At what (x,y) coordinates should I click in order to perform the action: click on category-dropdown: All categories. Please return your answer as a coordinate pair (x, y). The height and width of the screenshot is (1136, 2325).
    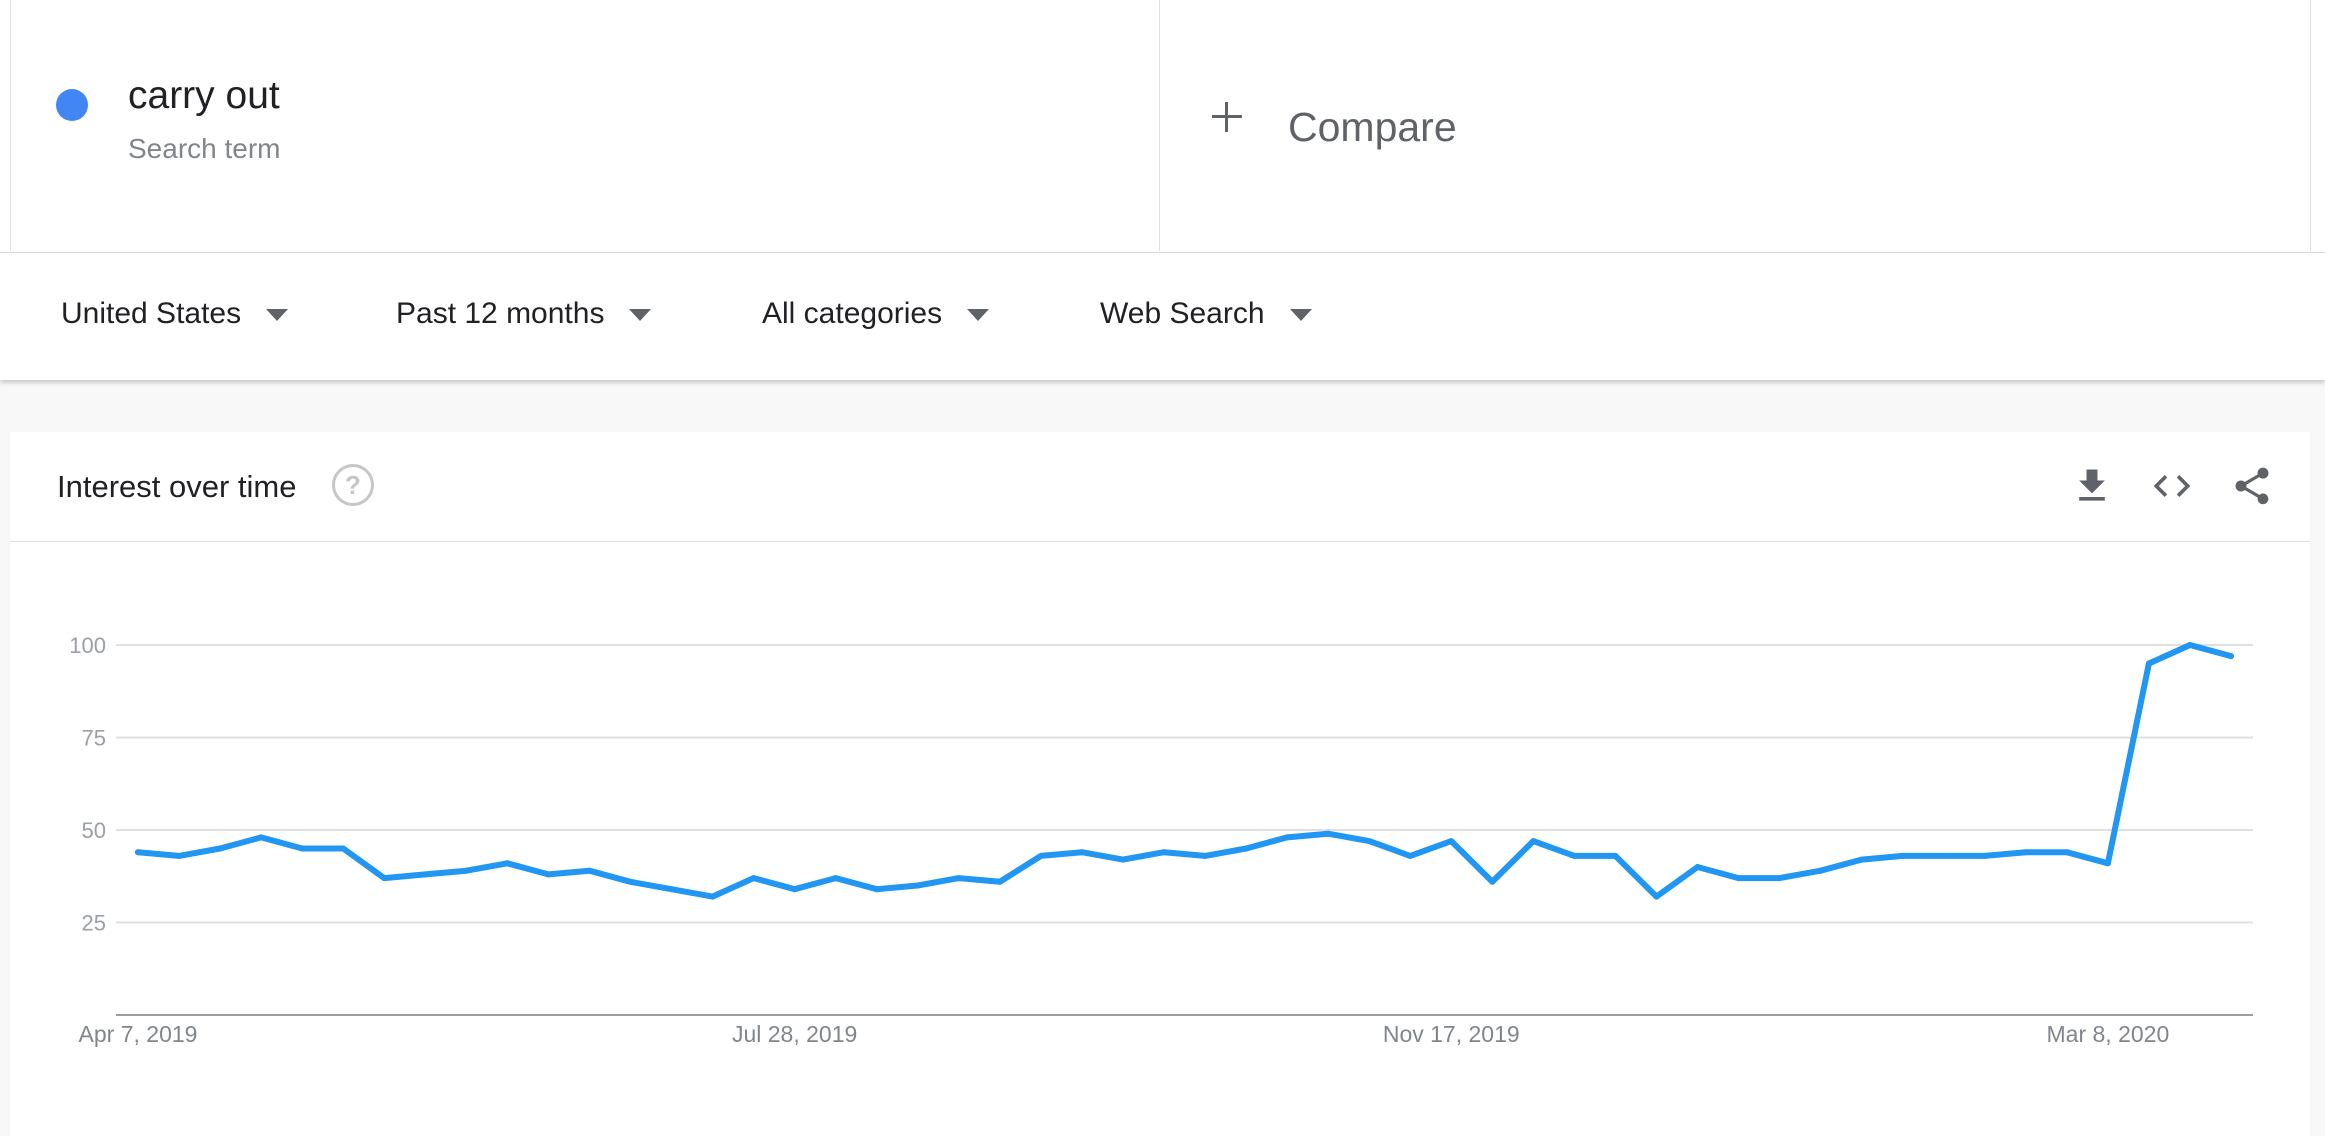
    Looking at the image, I should click on (876, 314).